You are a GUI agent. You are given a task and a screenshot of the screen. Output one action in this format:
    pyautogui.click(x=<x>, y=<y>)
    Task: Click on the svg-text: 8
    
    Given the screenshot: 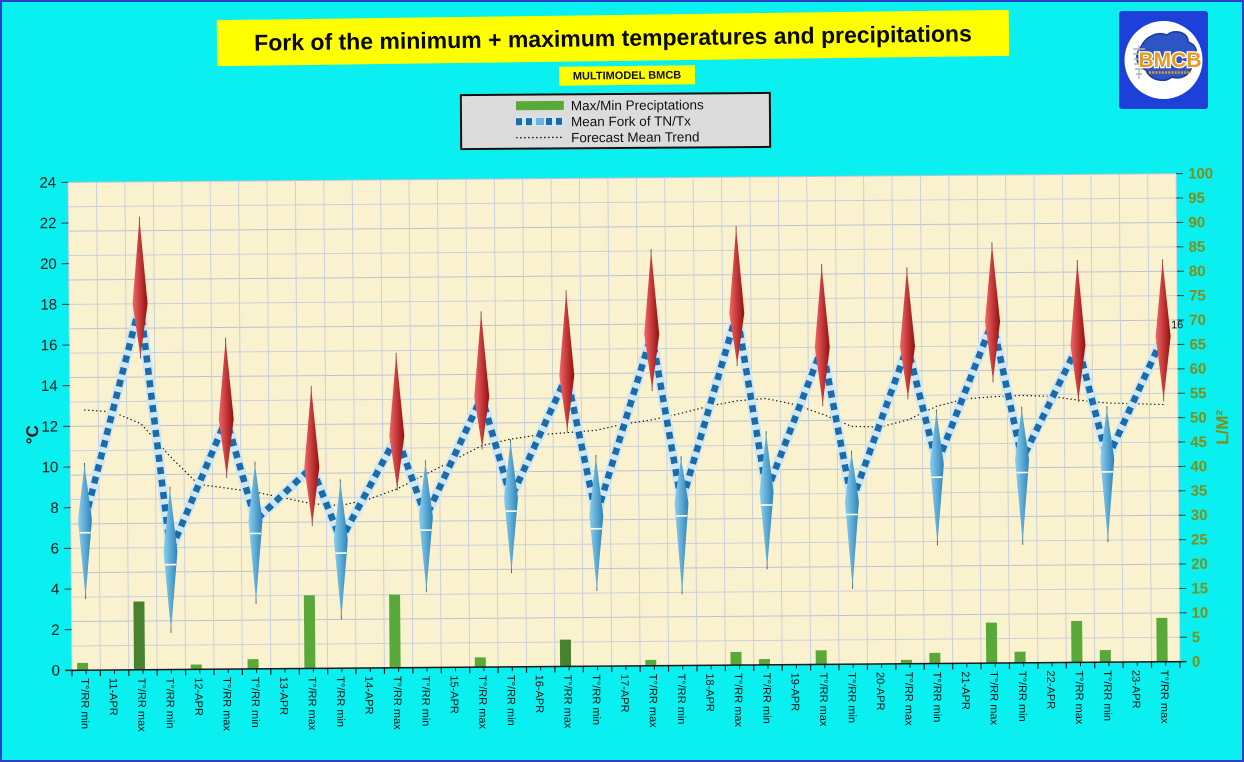 What is the action you would take?
    pyautogui.click(x=54, y=508)
    